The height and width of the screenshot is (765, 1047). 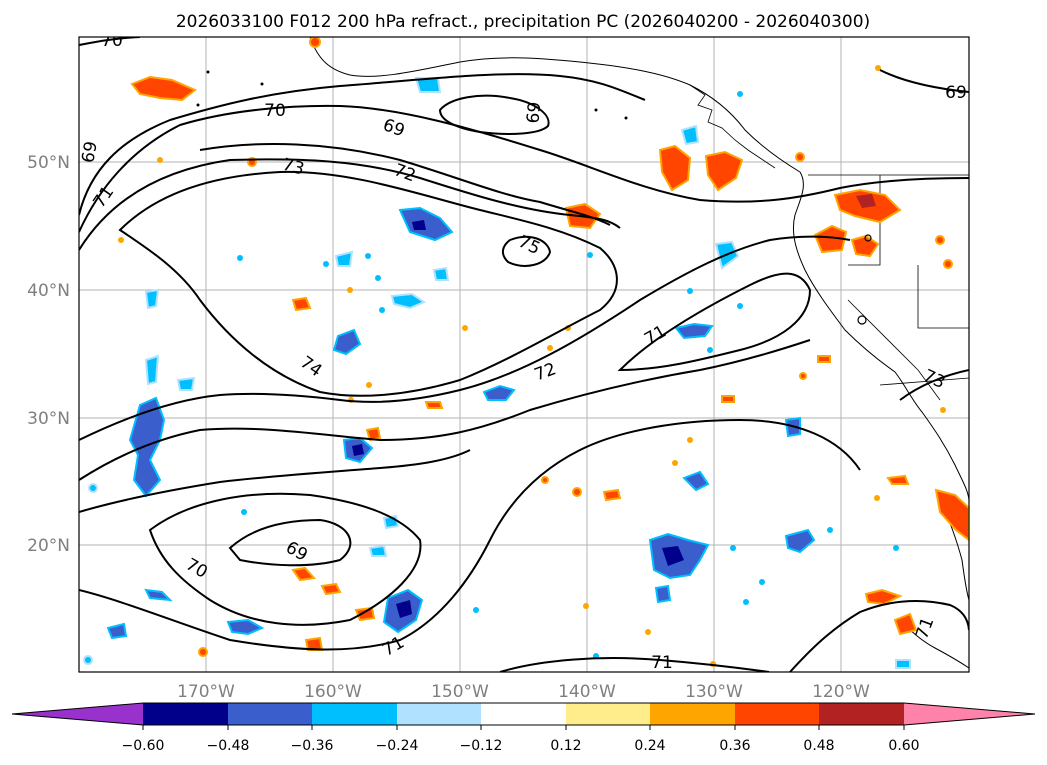 I want to click on colorbar-tick-label: −0.48, so click(x=228, y=746).